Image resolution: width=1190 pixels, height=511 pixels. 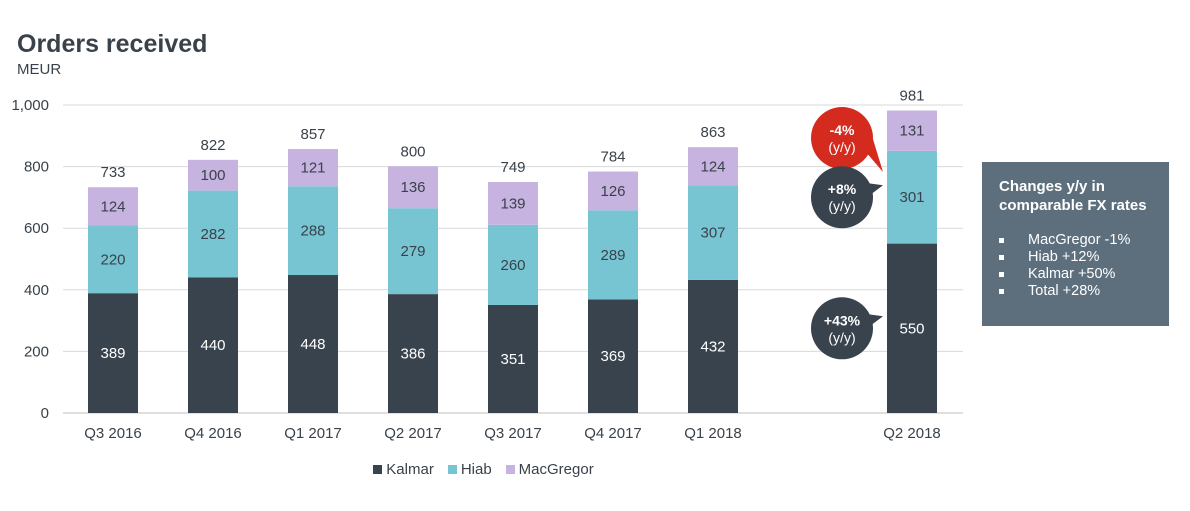 I want to click on data-label-macgregor: 139, so click(x=512, y=203).